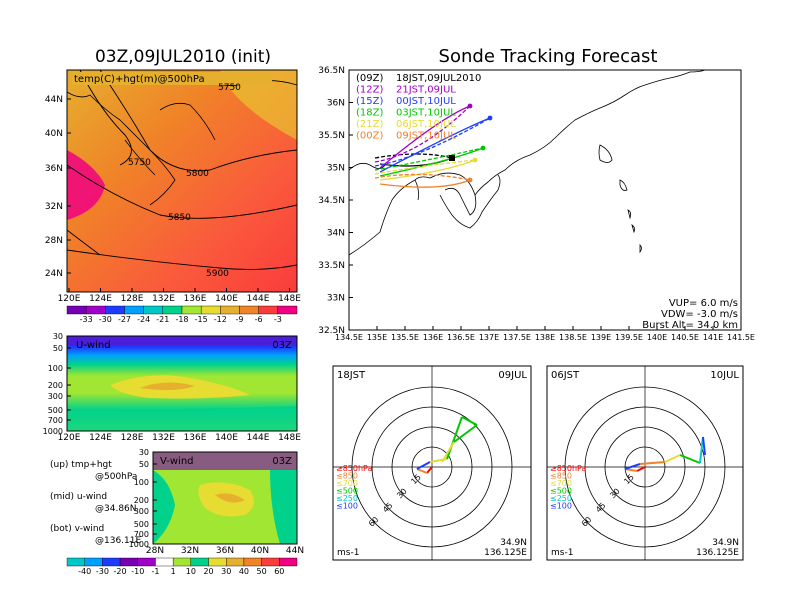  What do you see at coordinates (629, 337) in the screenshot?
I see `lon-tick-label: 139.5E` at bounding box center [629, 337].